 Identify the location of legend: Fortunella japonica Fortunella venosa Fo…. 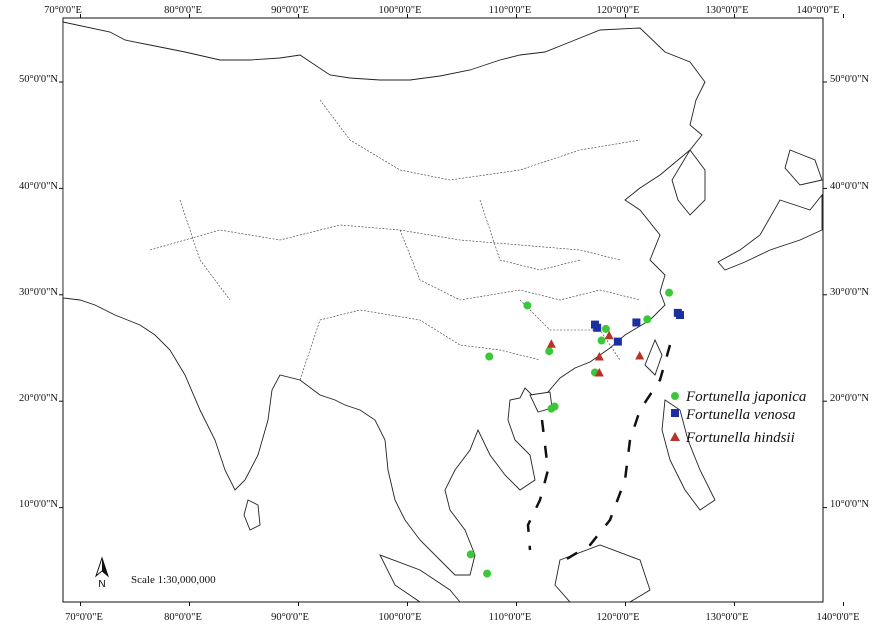
(738, 417).